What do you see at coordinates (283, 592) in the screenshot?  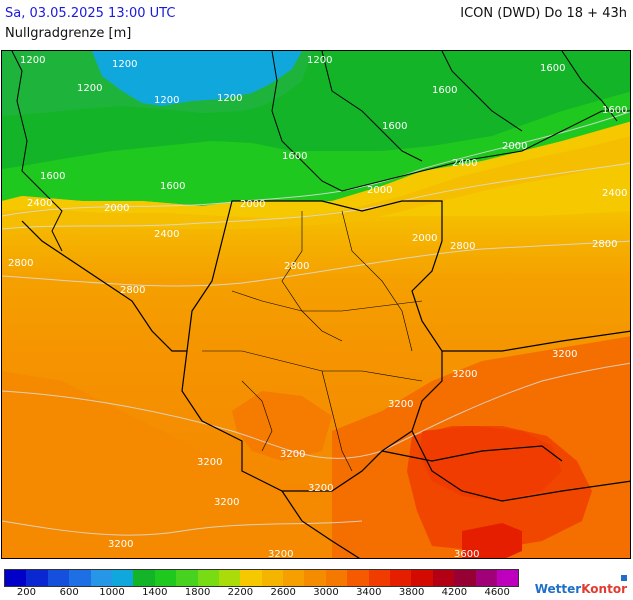 I see `legend-tick-label: 2600` at bounding box center [283, 592].